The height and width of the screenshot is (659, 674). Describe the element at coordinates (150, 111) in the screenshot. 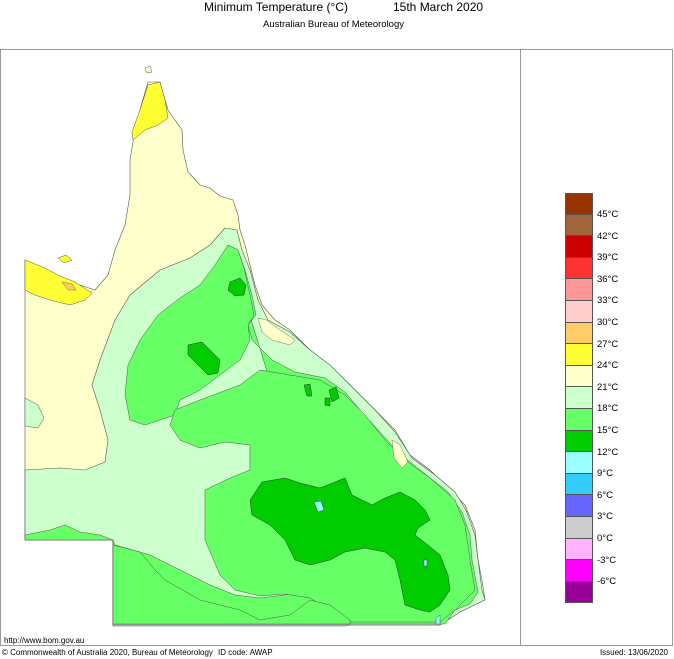

I see `region-24-27-cape` at that location.